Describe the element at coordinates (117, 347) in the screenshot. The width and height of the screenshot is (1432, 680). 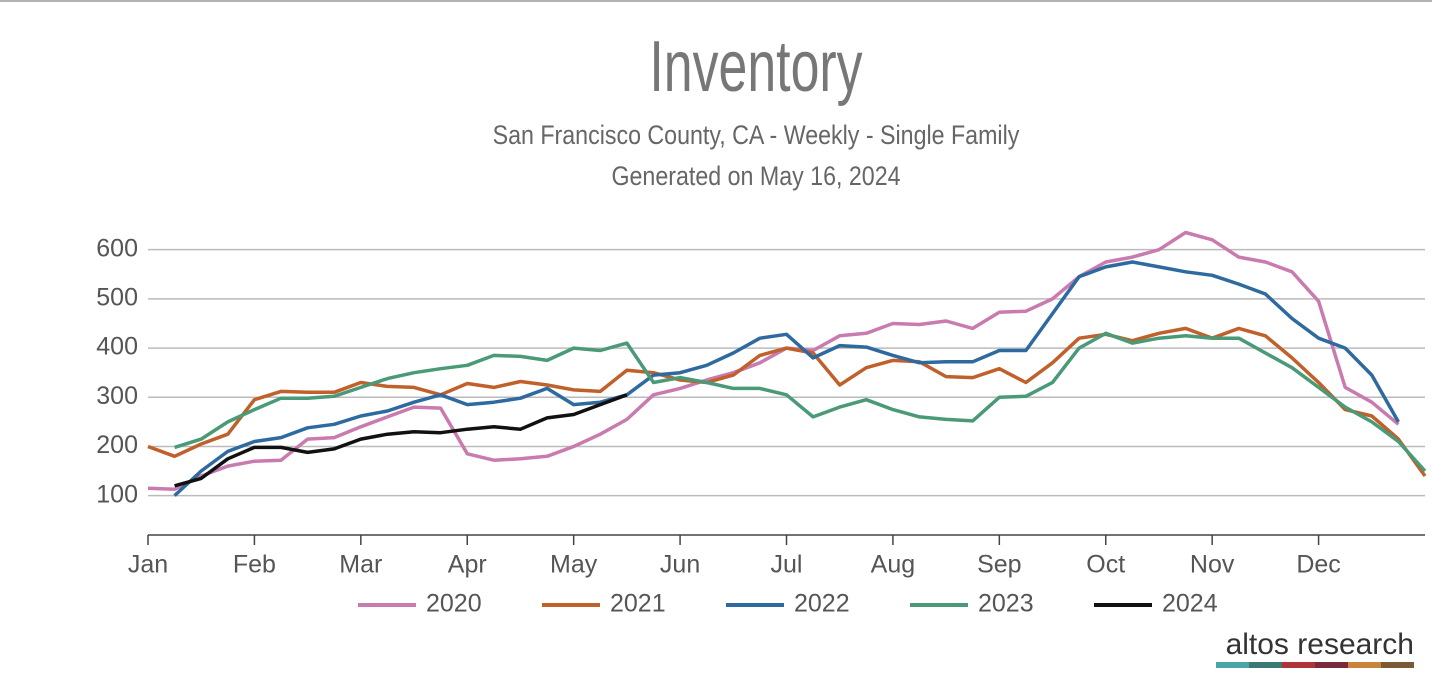
I see `y-tick-label: 400` at that location.